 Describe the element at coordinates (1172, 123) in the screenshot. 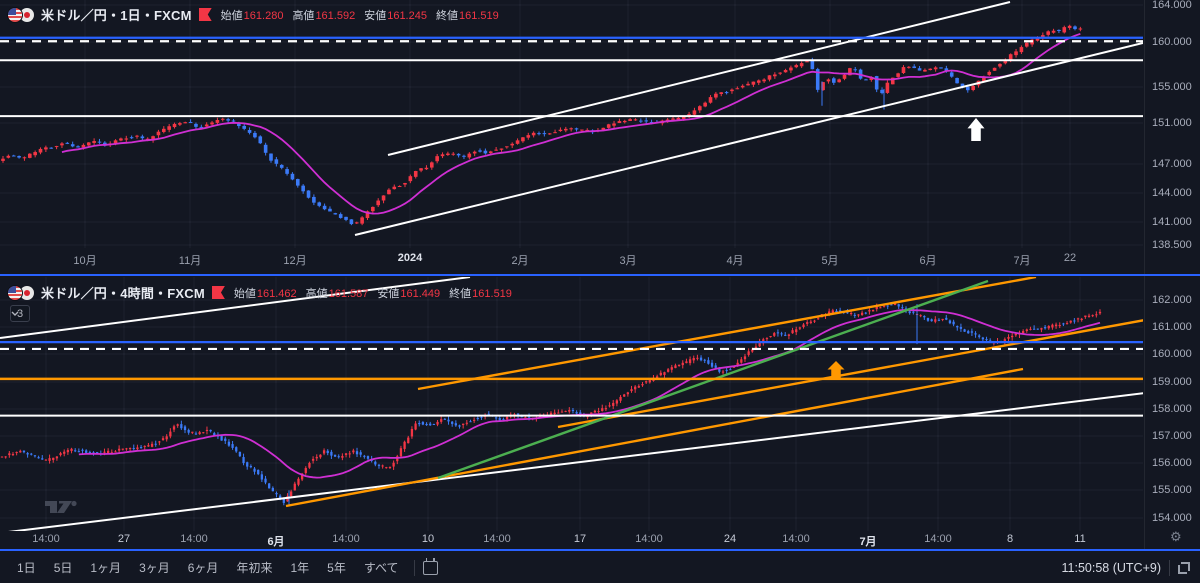

I see `price-label: 151.000` at that location.